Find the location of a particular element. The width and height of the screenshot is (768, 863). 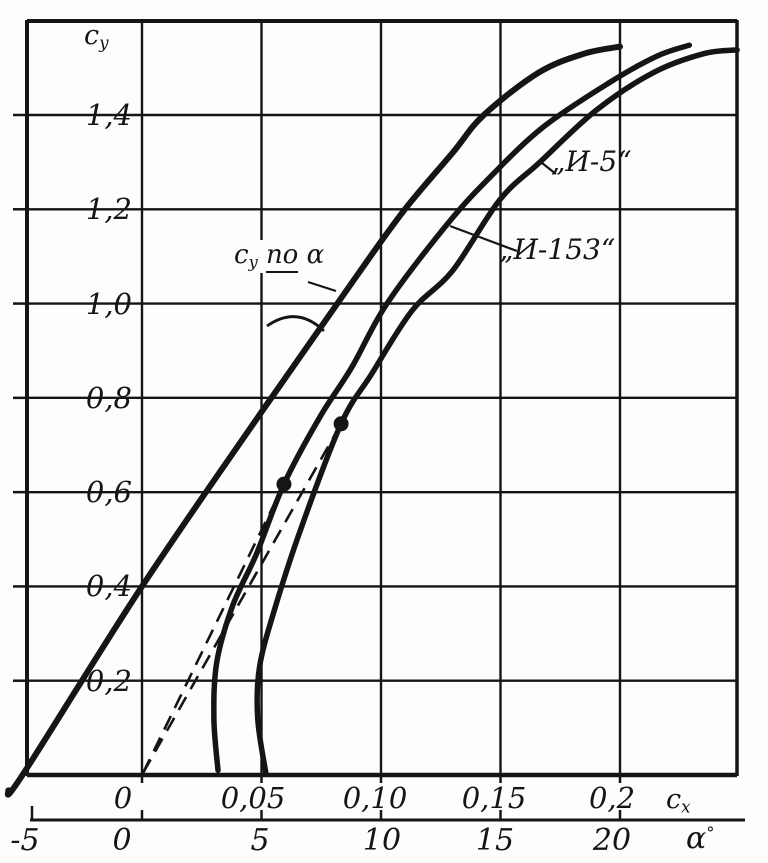

y-axis-title: cy is located at coordinates (96, 36).